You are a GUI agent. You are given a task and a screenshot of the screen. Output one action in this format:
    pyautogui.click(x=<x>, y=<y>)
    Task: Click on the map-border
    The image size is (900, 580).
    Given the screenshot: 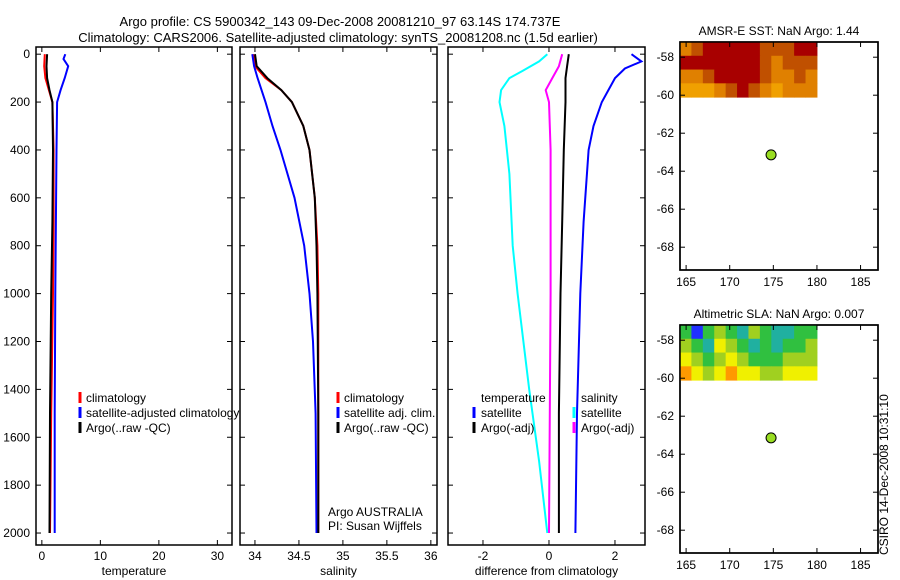 What is the action you would take?
    pyautogui.click(x=779, y=439)
    